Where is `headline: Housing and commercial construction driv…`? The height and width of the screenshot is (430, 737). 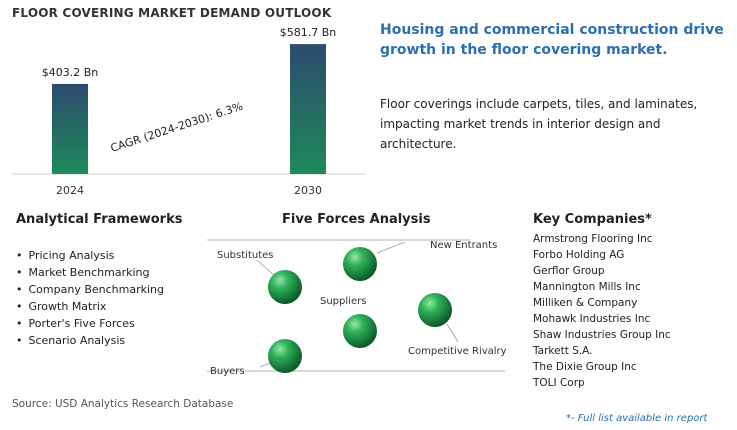 headline: Housing and commercial construction driv… is located at coordinates (552, 40).